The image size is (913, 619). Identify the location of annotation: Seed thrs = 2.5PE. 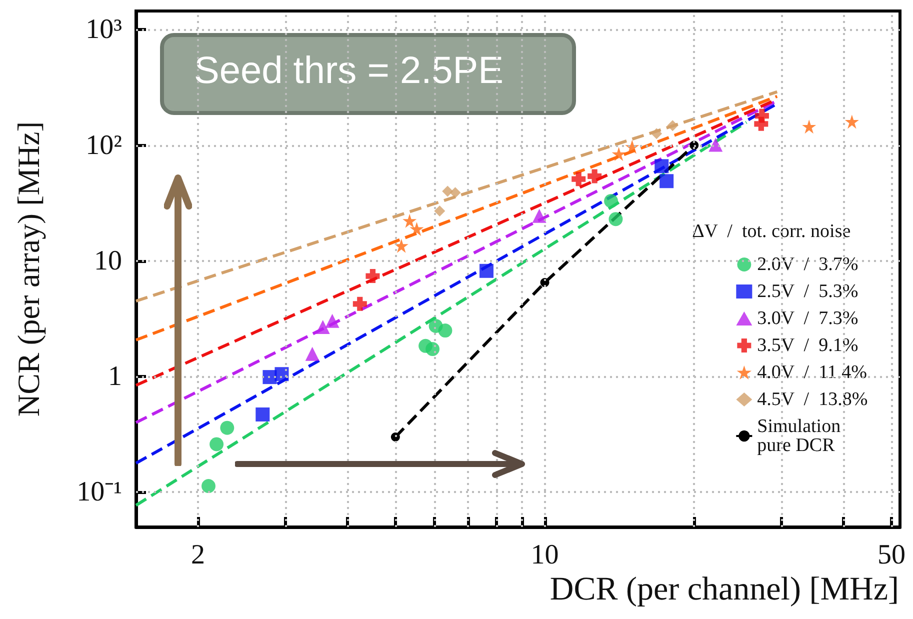
(349, 71).